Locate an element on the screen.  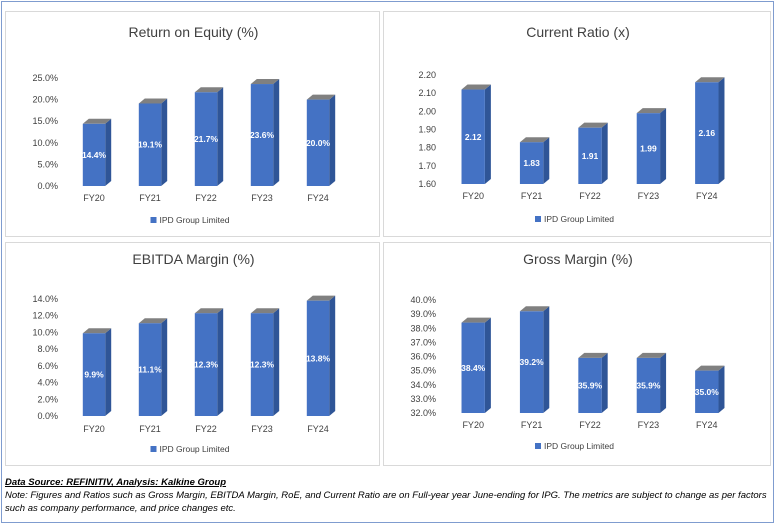
roe-y-tick-label: 20.0% is located at coordinates (45, 100).